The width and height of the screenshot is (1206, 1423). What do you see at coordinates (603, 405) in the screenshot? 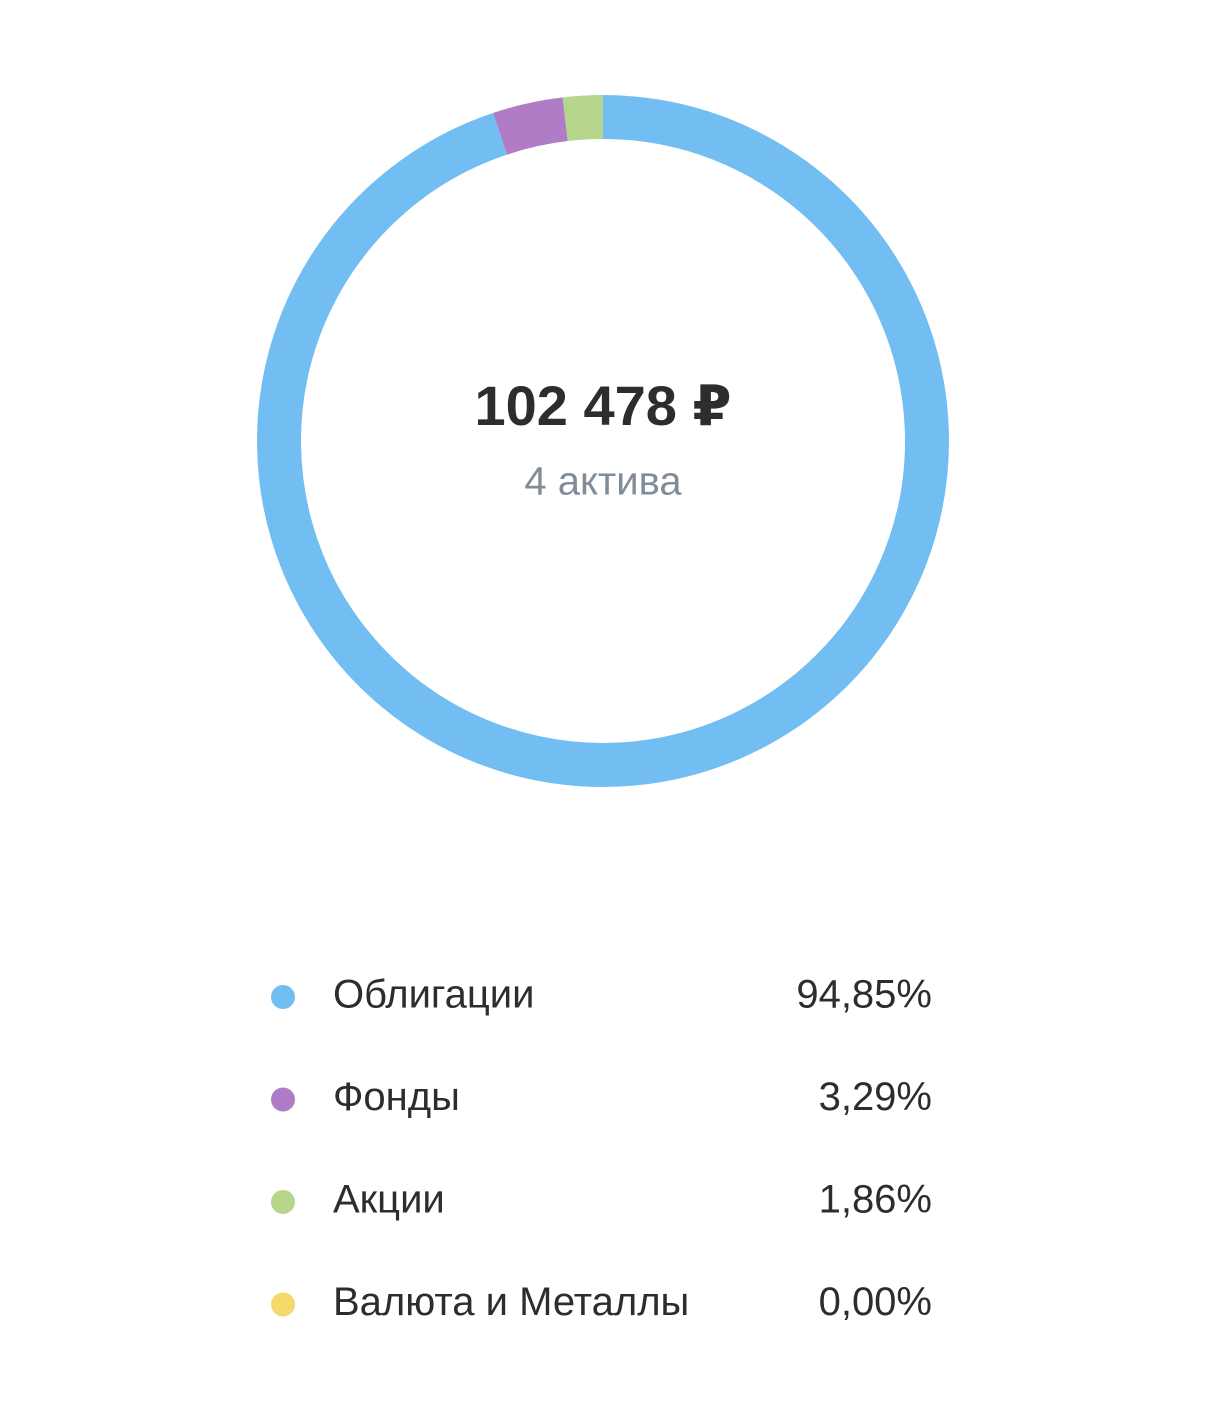
I see `center-title: 102 478 ₽` at bounding box center [603, 405].